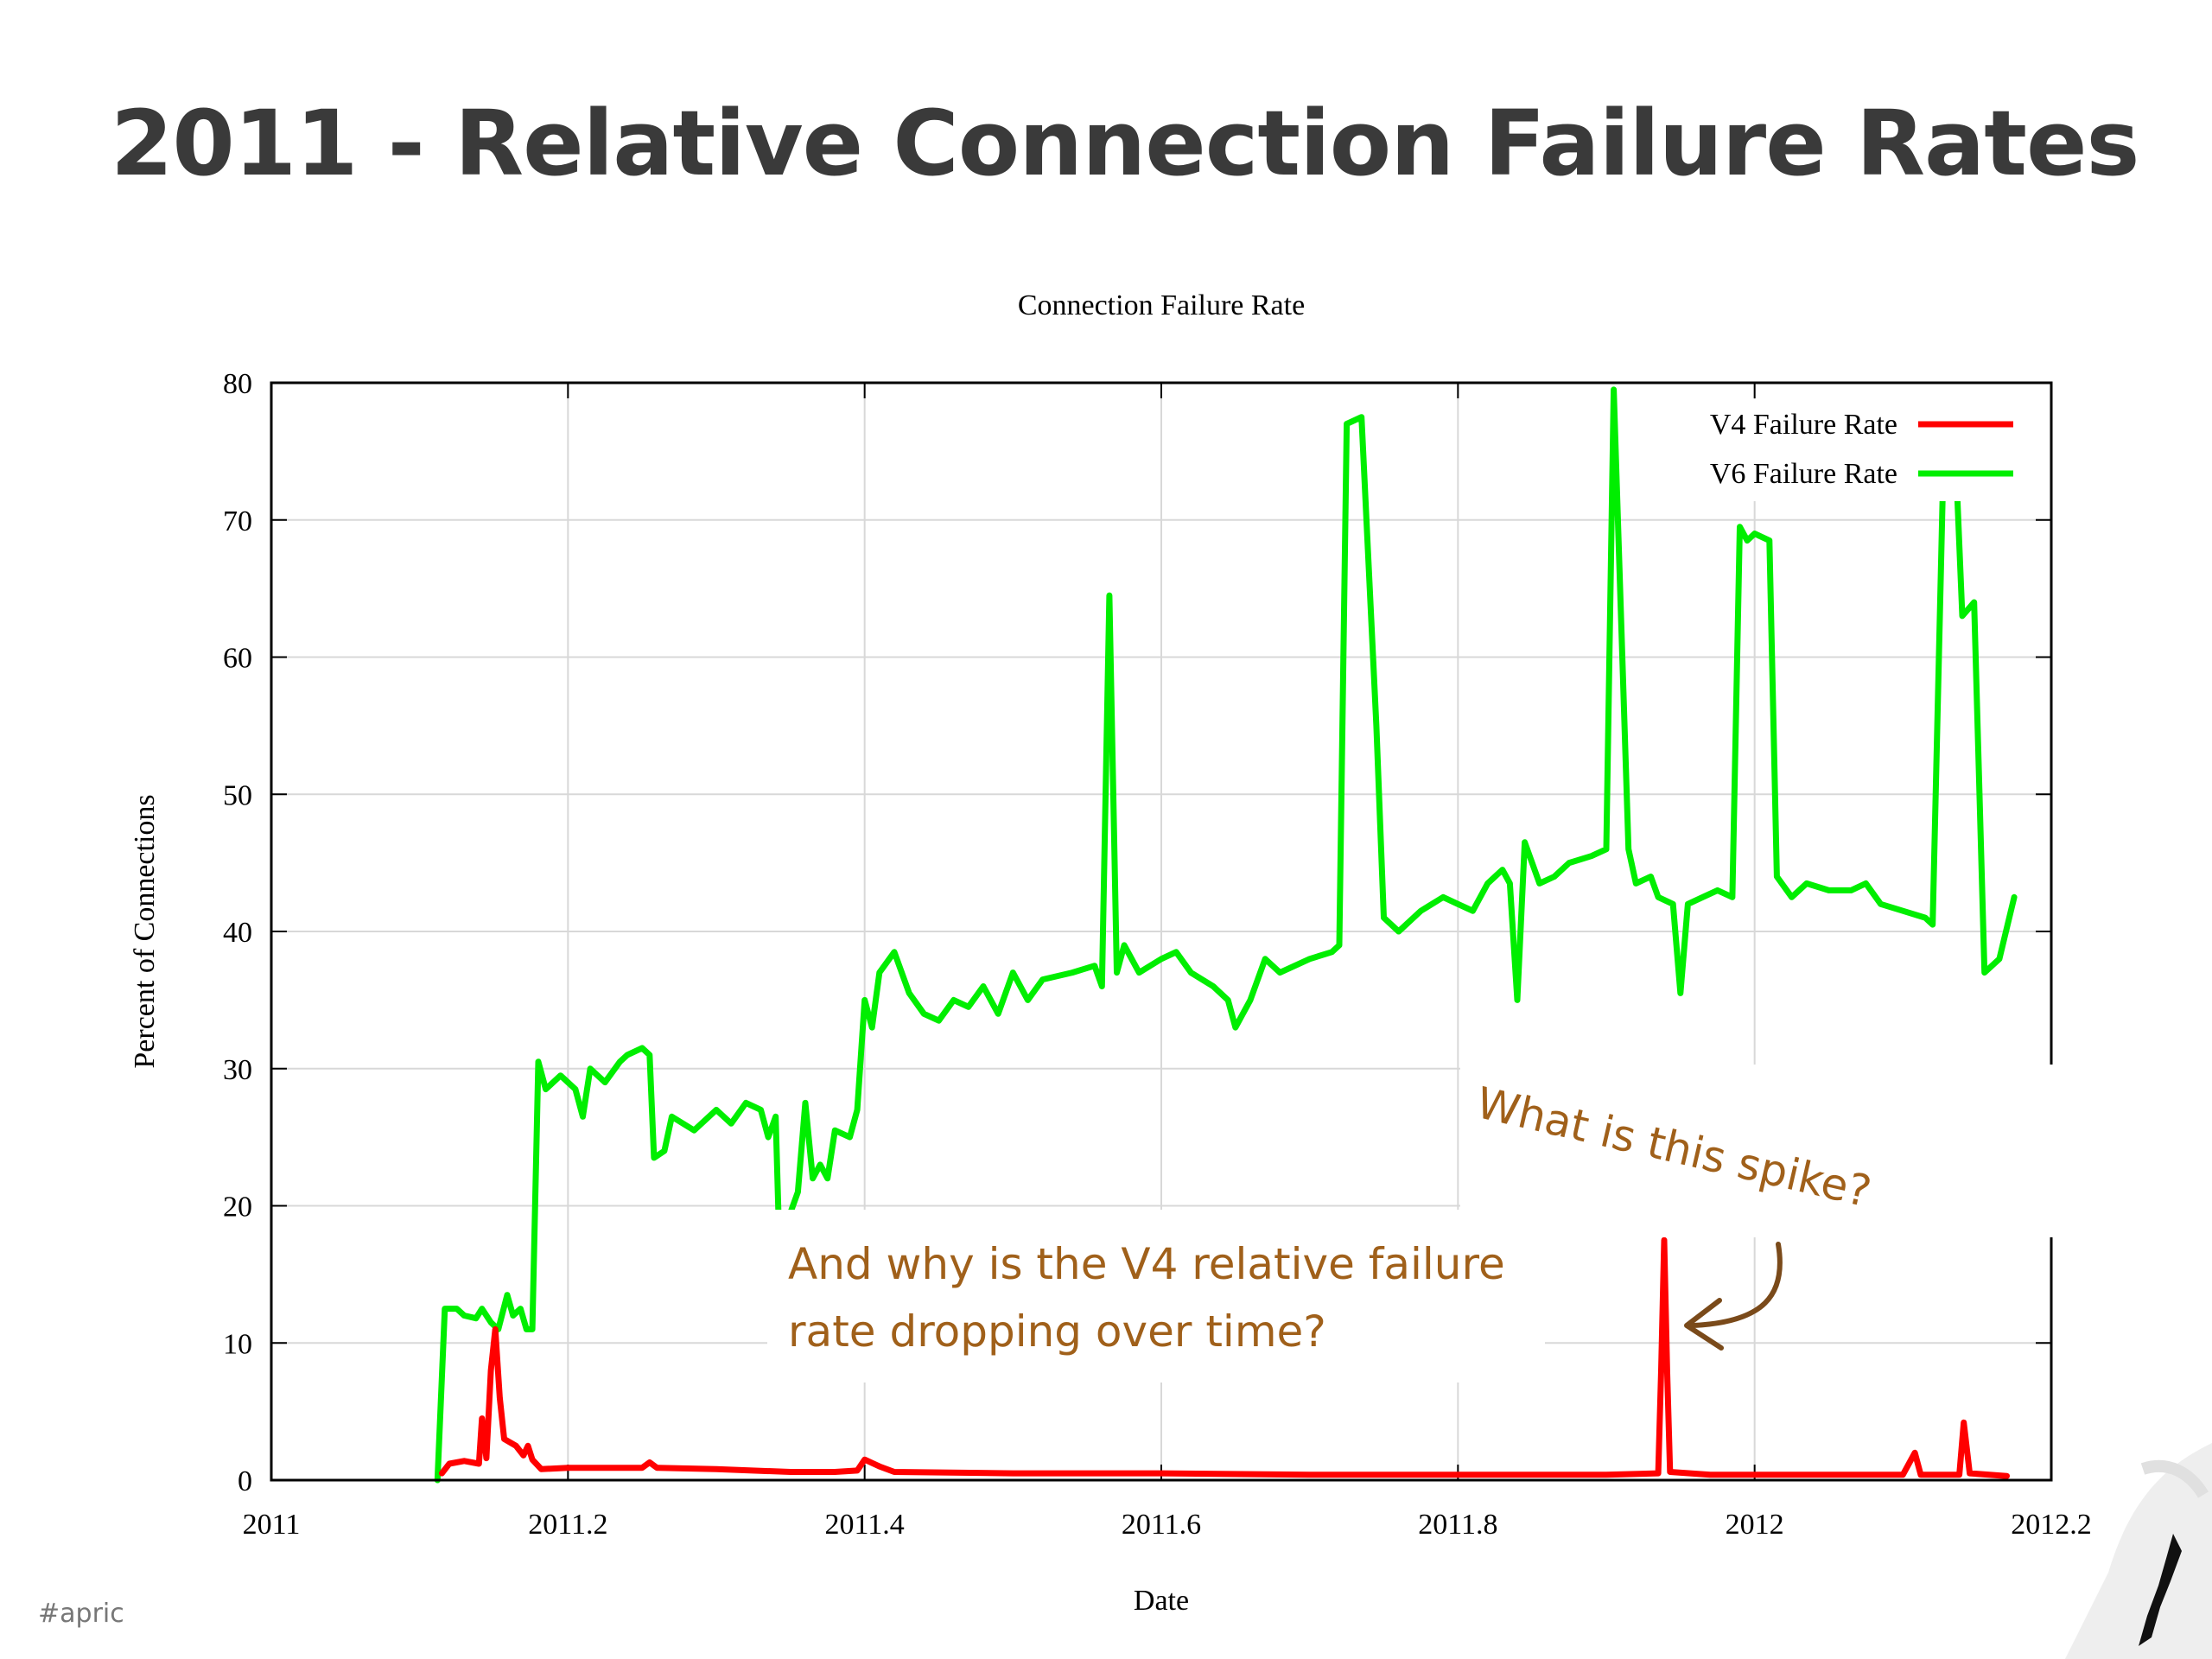 The width and height of the screenshot is (2212, 1659). I want to click on x-axis-label: Date, so click(1161, 1601).